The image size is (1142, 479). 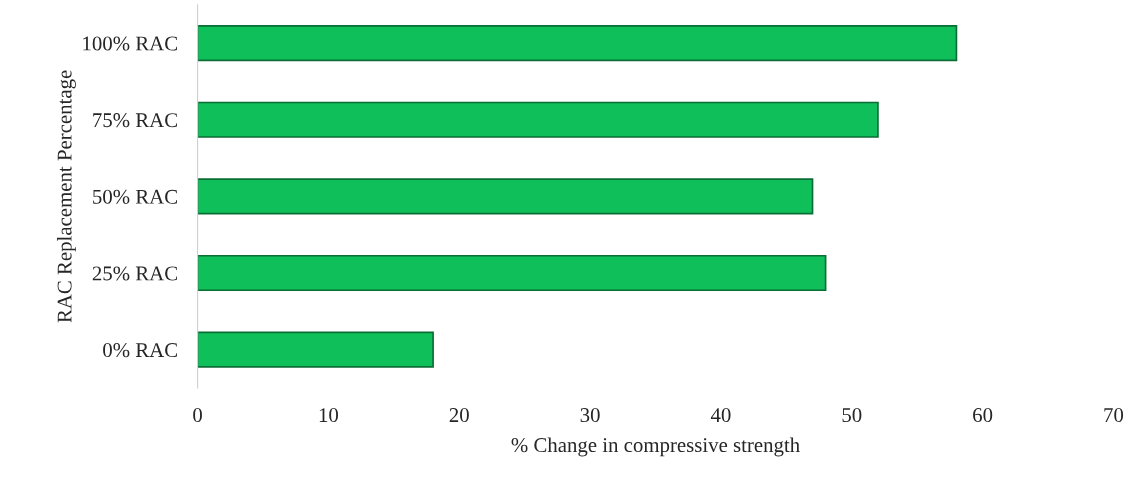 What do you see at coordinates (720, 415) in the screenshot?
I see `x-tick-label: 40` at bounding box center [720, 415].